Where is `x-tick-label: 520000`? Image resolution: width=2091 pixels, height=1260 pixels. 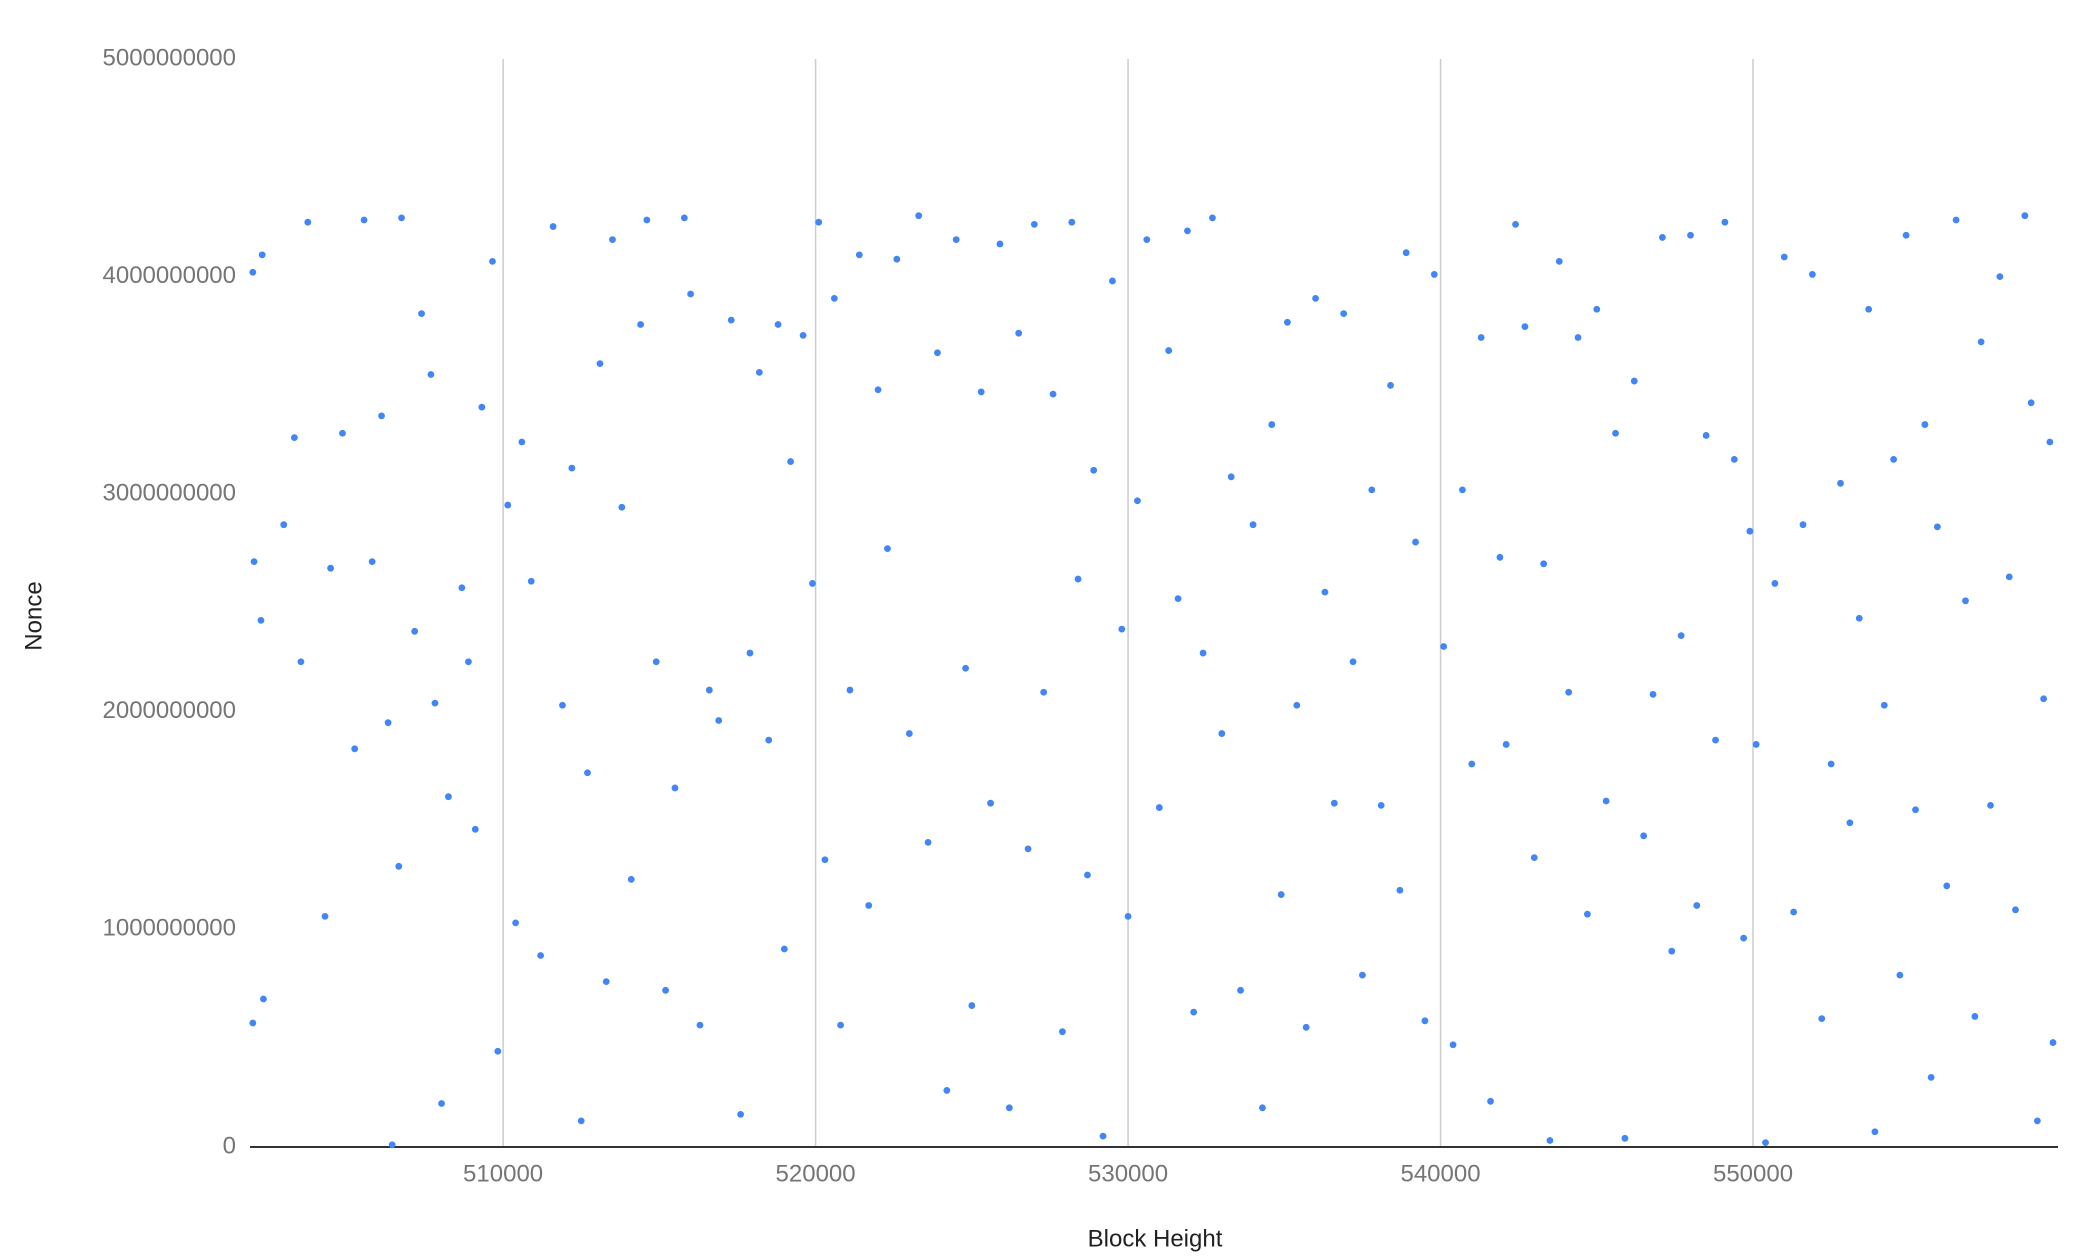
x-tick-label: 520000 is located at coordinates (816, 1173).